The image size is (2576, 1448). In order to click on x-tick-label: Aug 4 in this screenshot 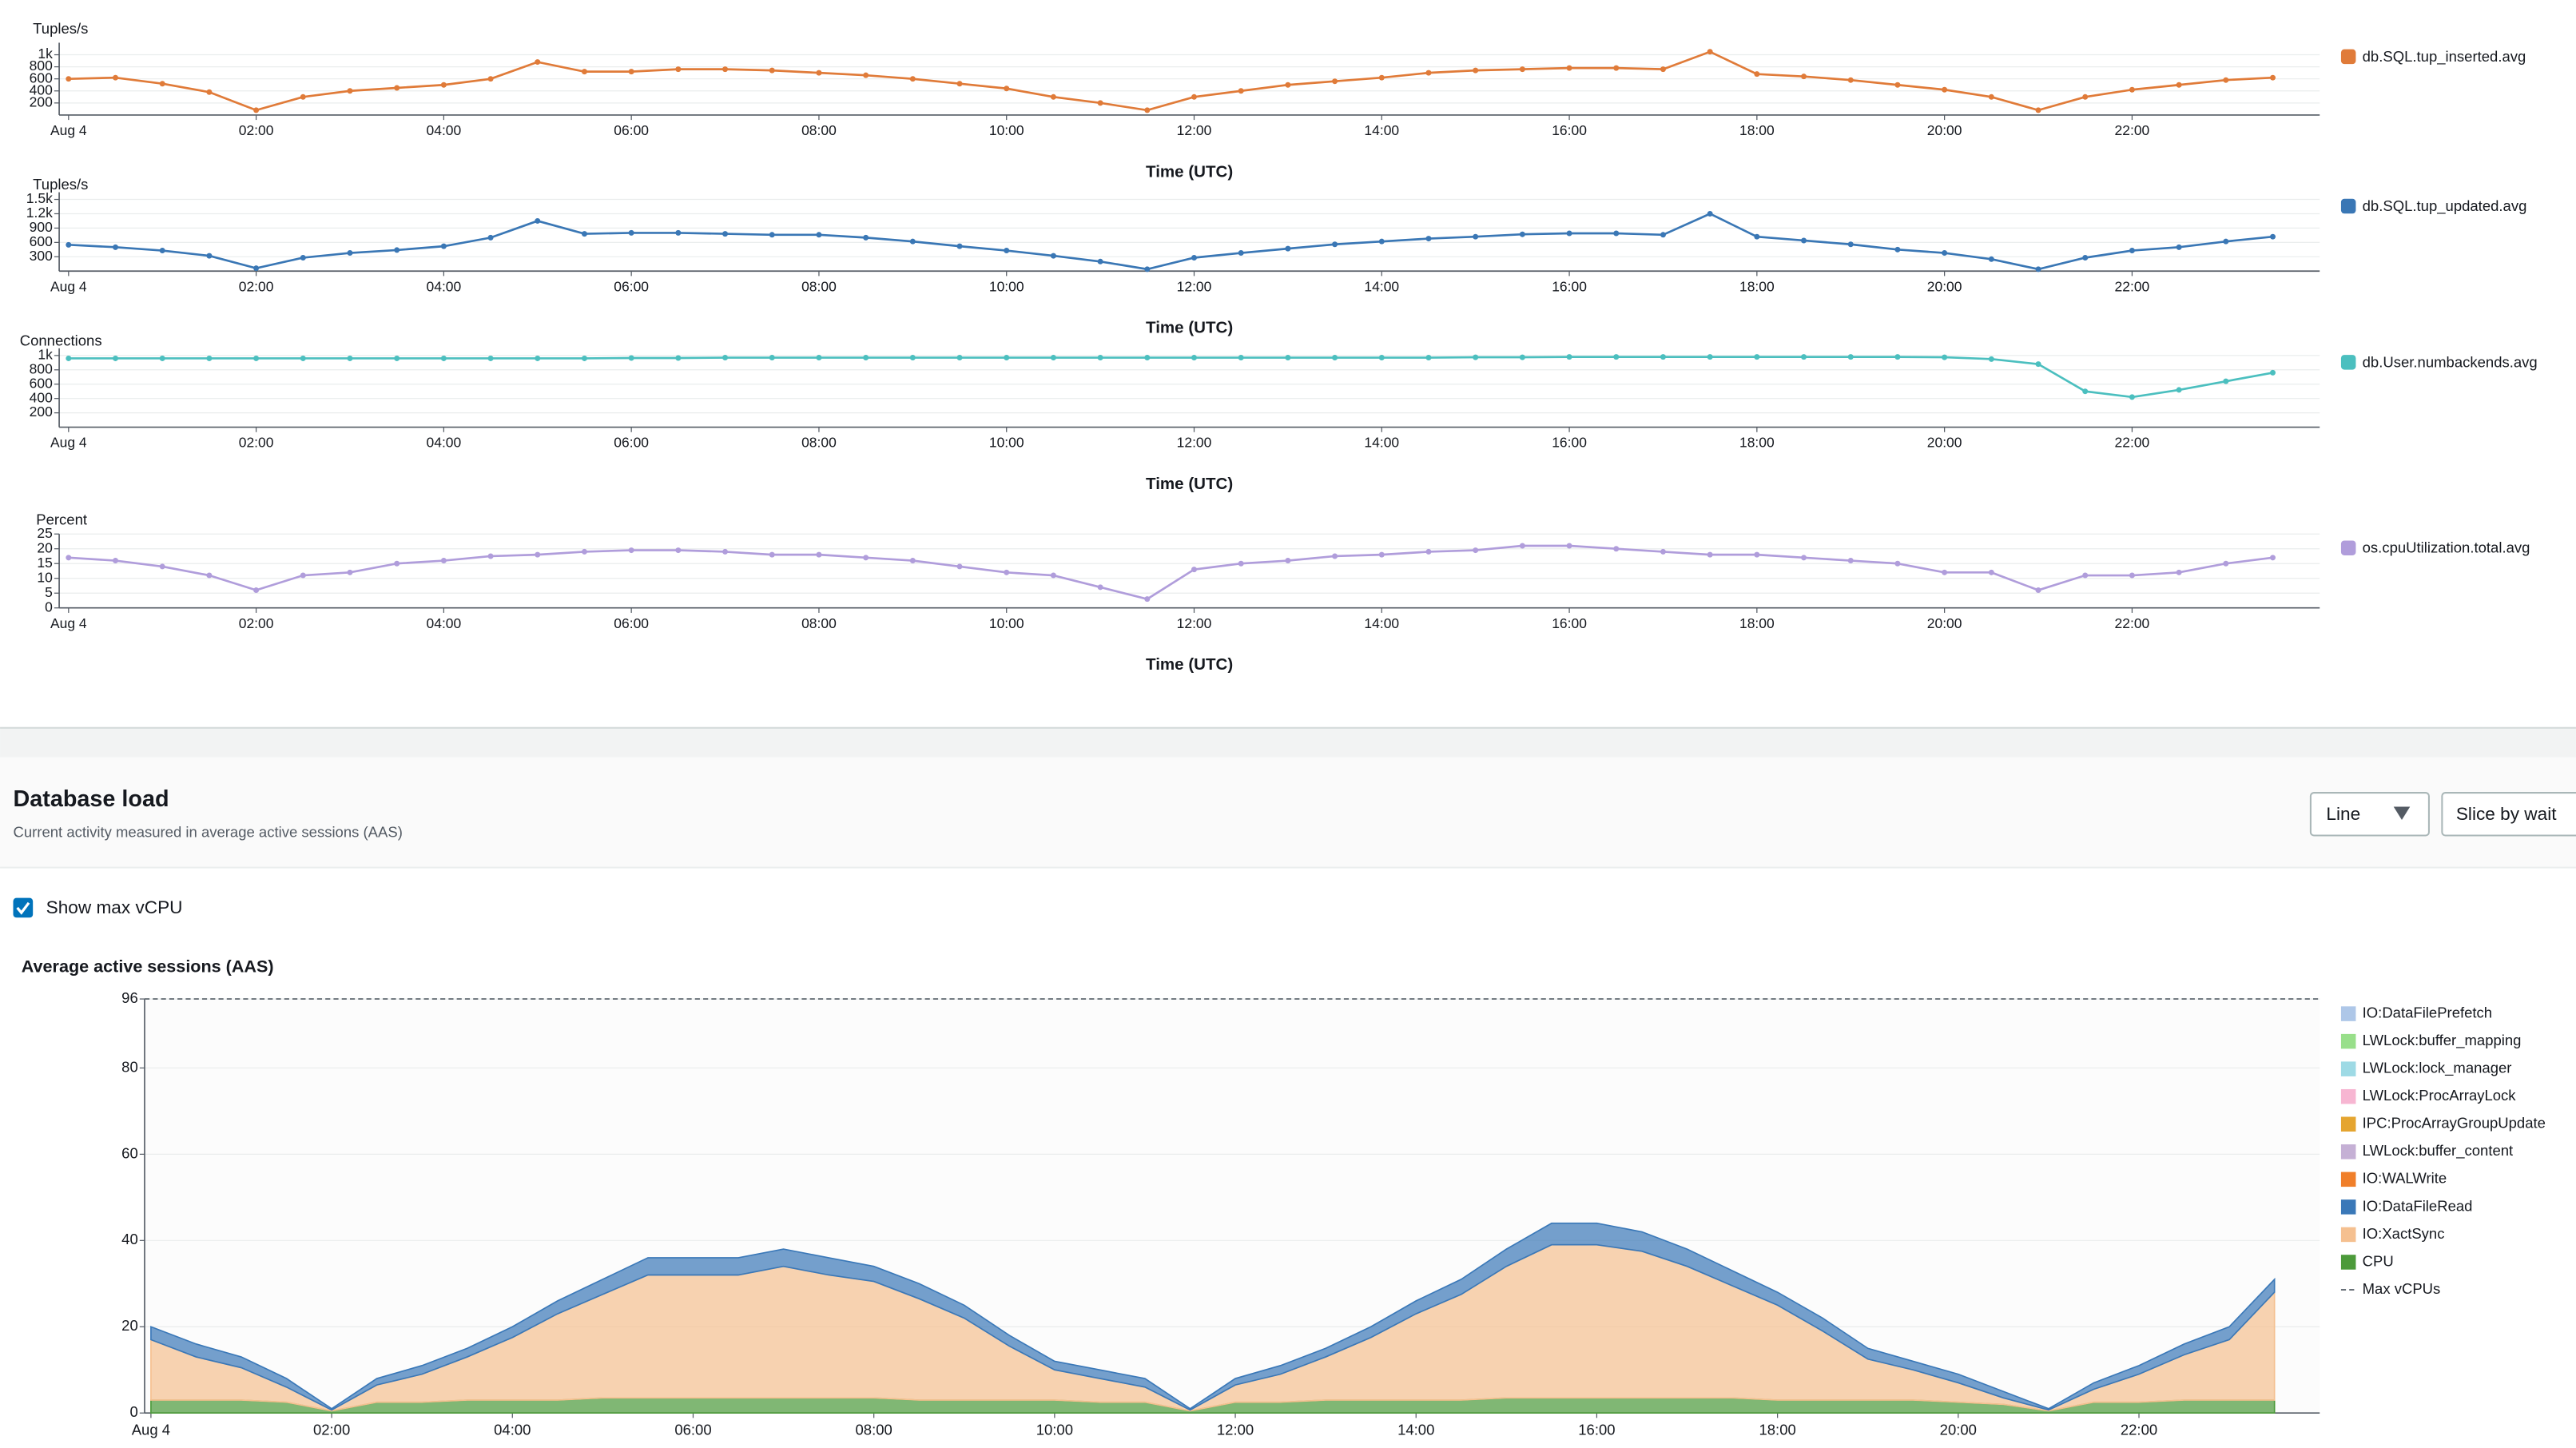, I will do `click(151, 1430)`.